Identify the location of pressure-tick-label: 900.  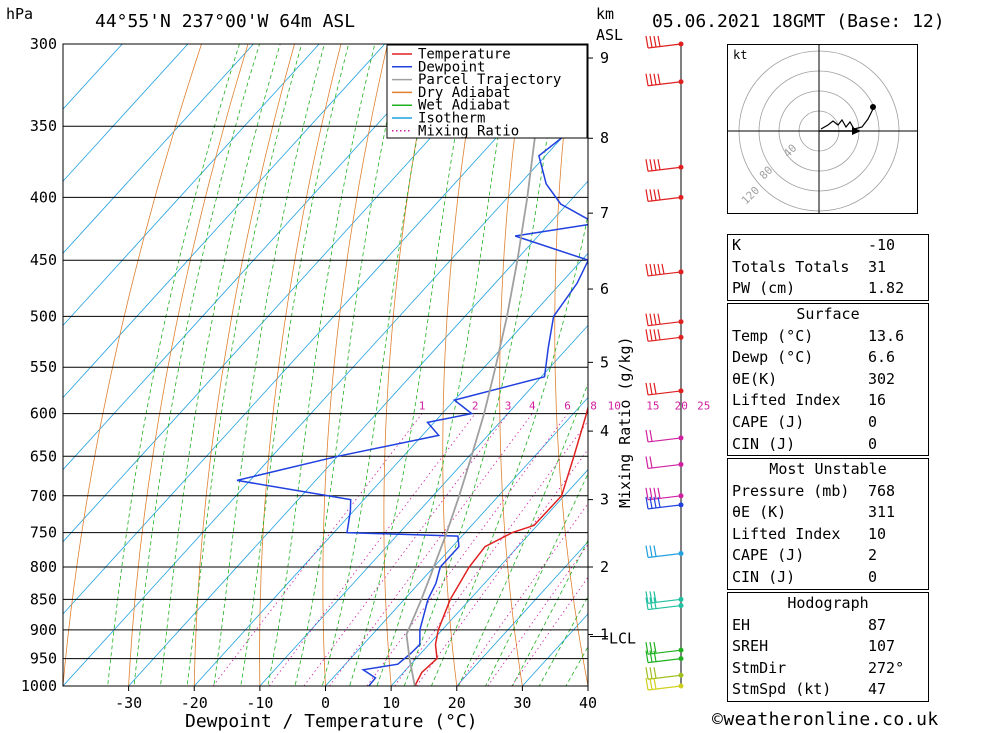
(43, 630).